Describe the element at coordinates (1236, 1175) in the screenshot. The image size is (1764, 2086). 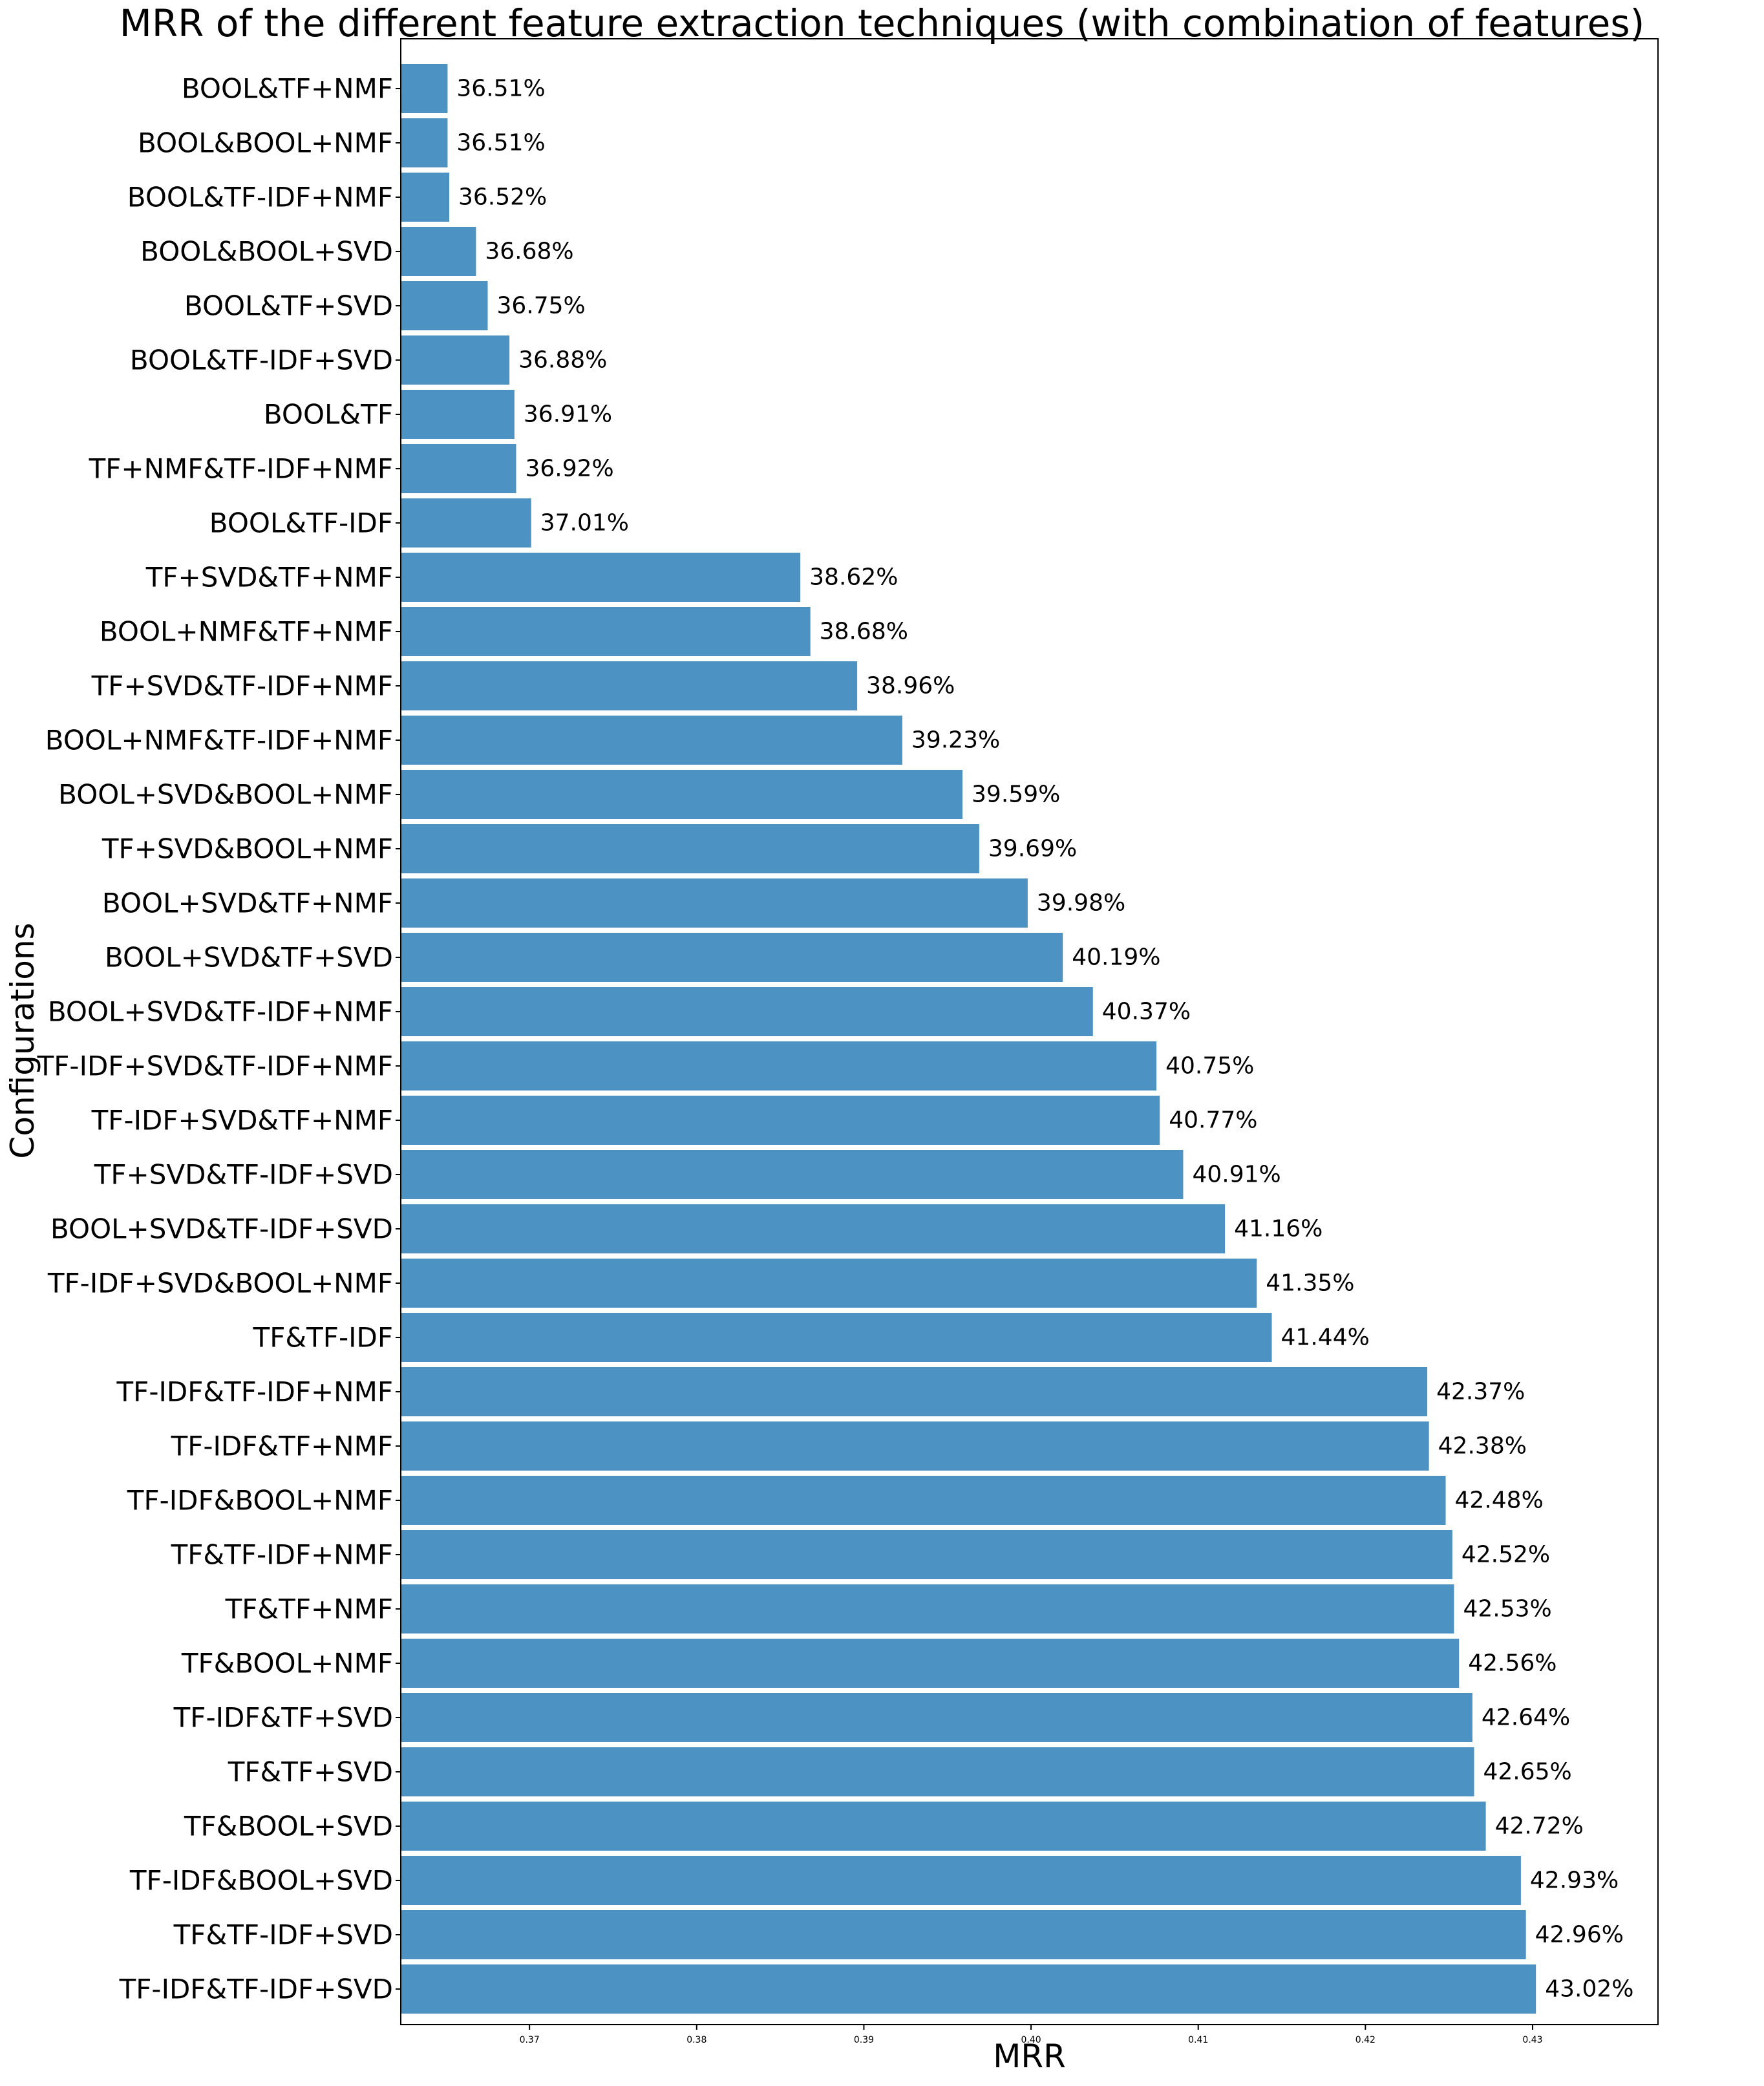
I see `data-label-20: 40.91%` at that location.